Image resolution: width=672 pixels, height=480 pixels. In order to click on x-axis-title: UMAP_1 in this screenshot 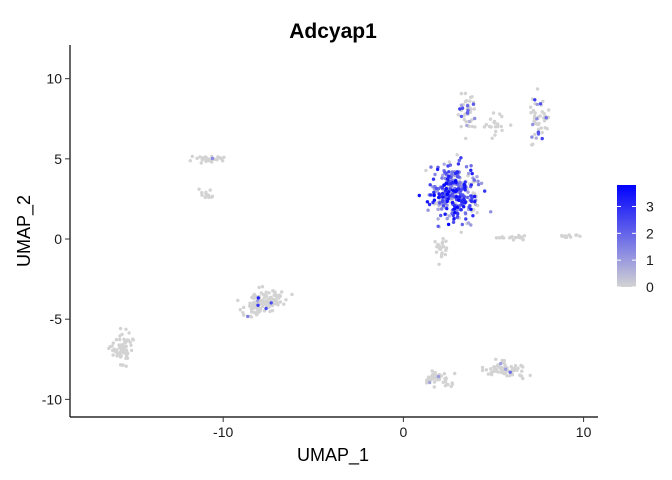, I will do `click(333, 455)`.